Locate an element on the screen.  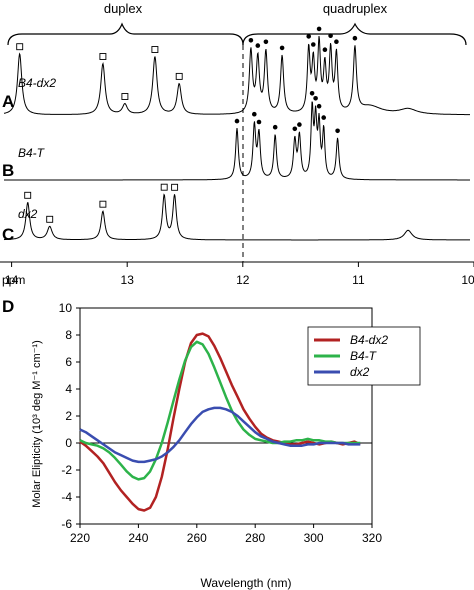
cd-line-b4-t is located at coordinates (220, 410).